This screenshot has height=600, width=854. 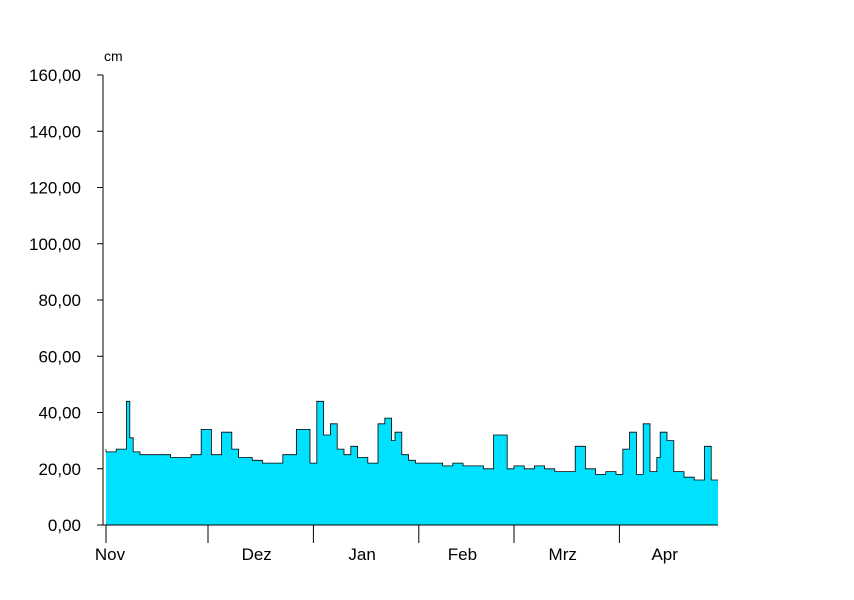 What do you see at coordinates (411, 440) in the screenshot?
I see `water-level-line` at bounding box center [411, 440].